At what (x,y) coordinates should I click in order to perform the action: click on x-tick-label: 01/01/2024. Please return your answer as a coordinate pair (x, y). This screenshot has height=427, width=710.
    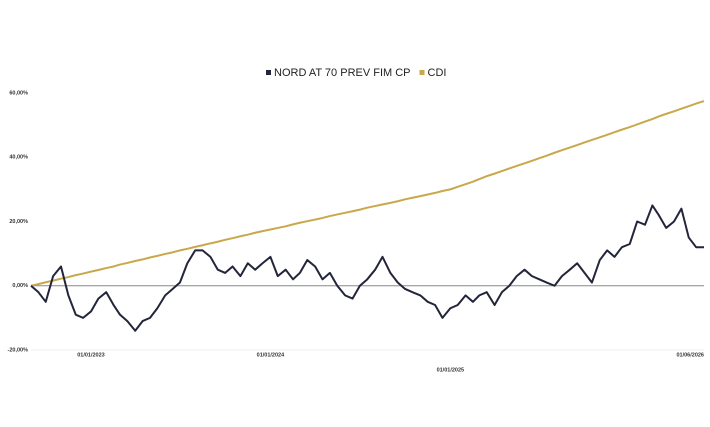
    Looking at the image, I should click on (271, 355).